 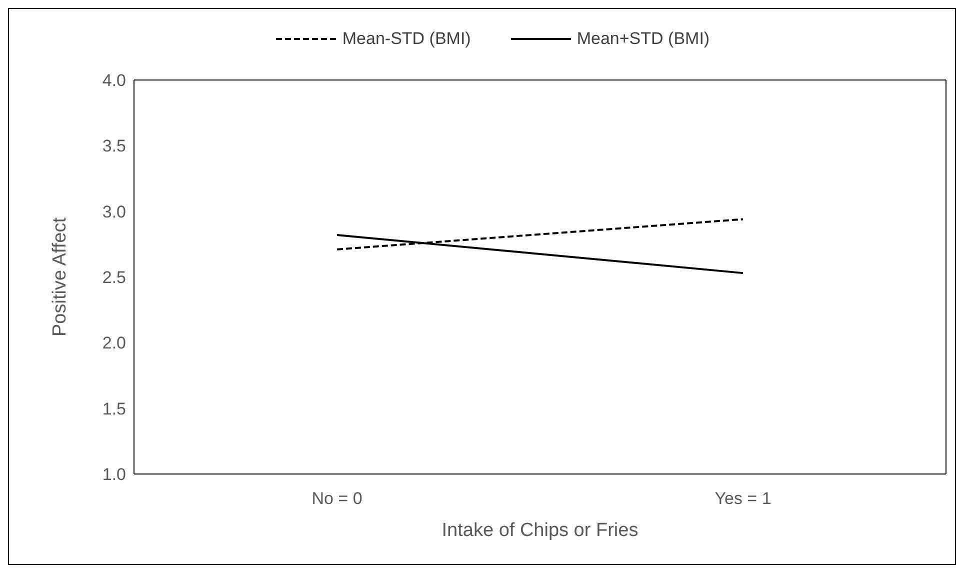 I want to click on y-tick-label: 3.5, so click(x=114, y=146).